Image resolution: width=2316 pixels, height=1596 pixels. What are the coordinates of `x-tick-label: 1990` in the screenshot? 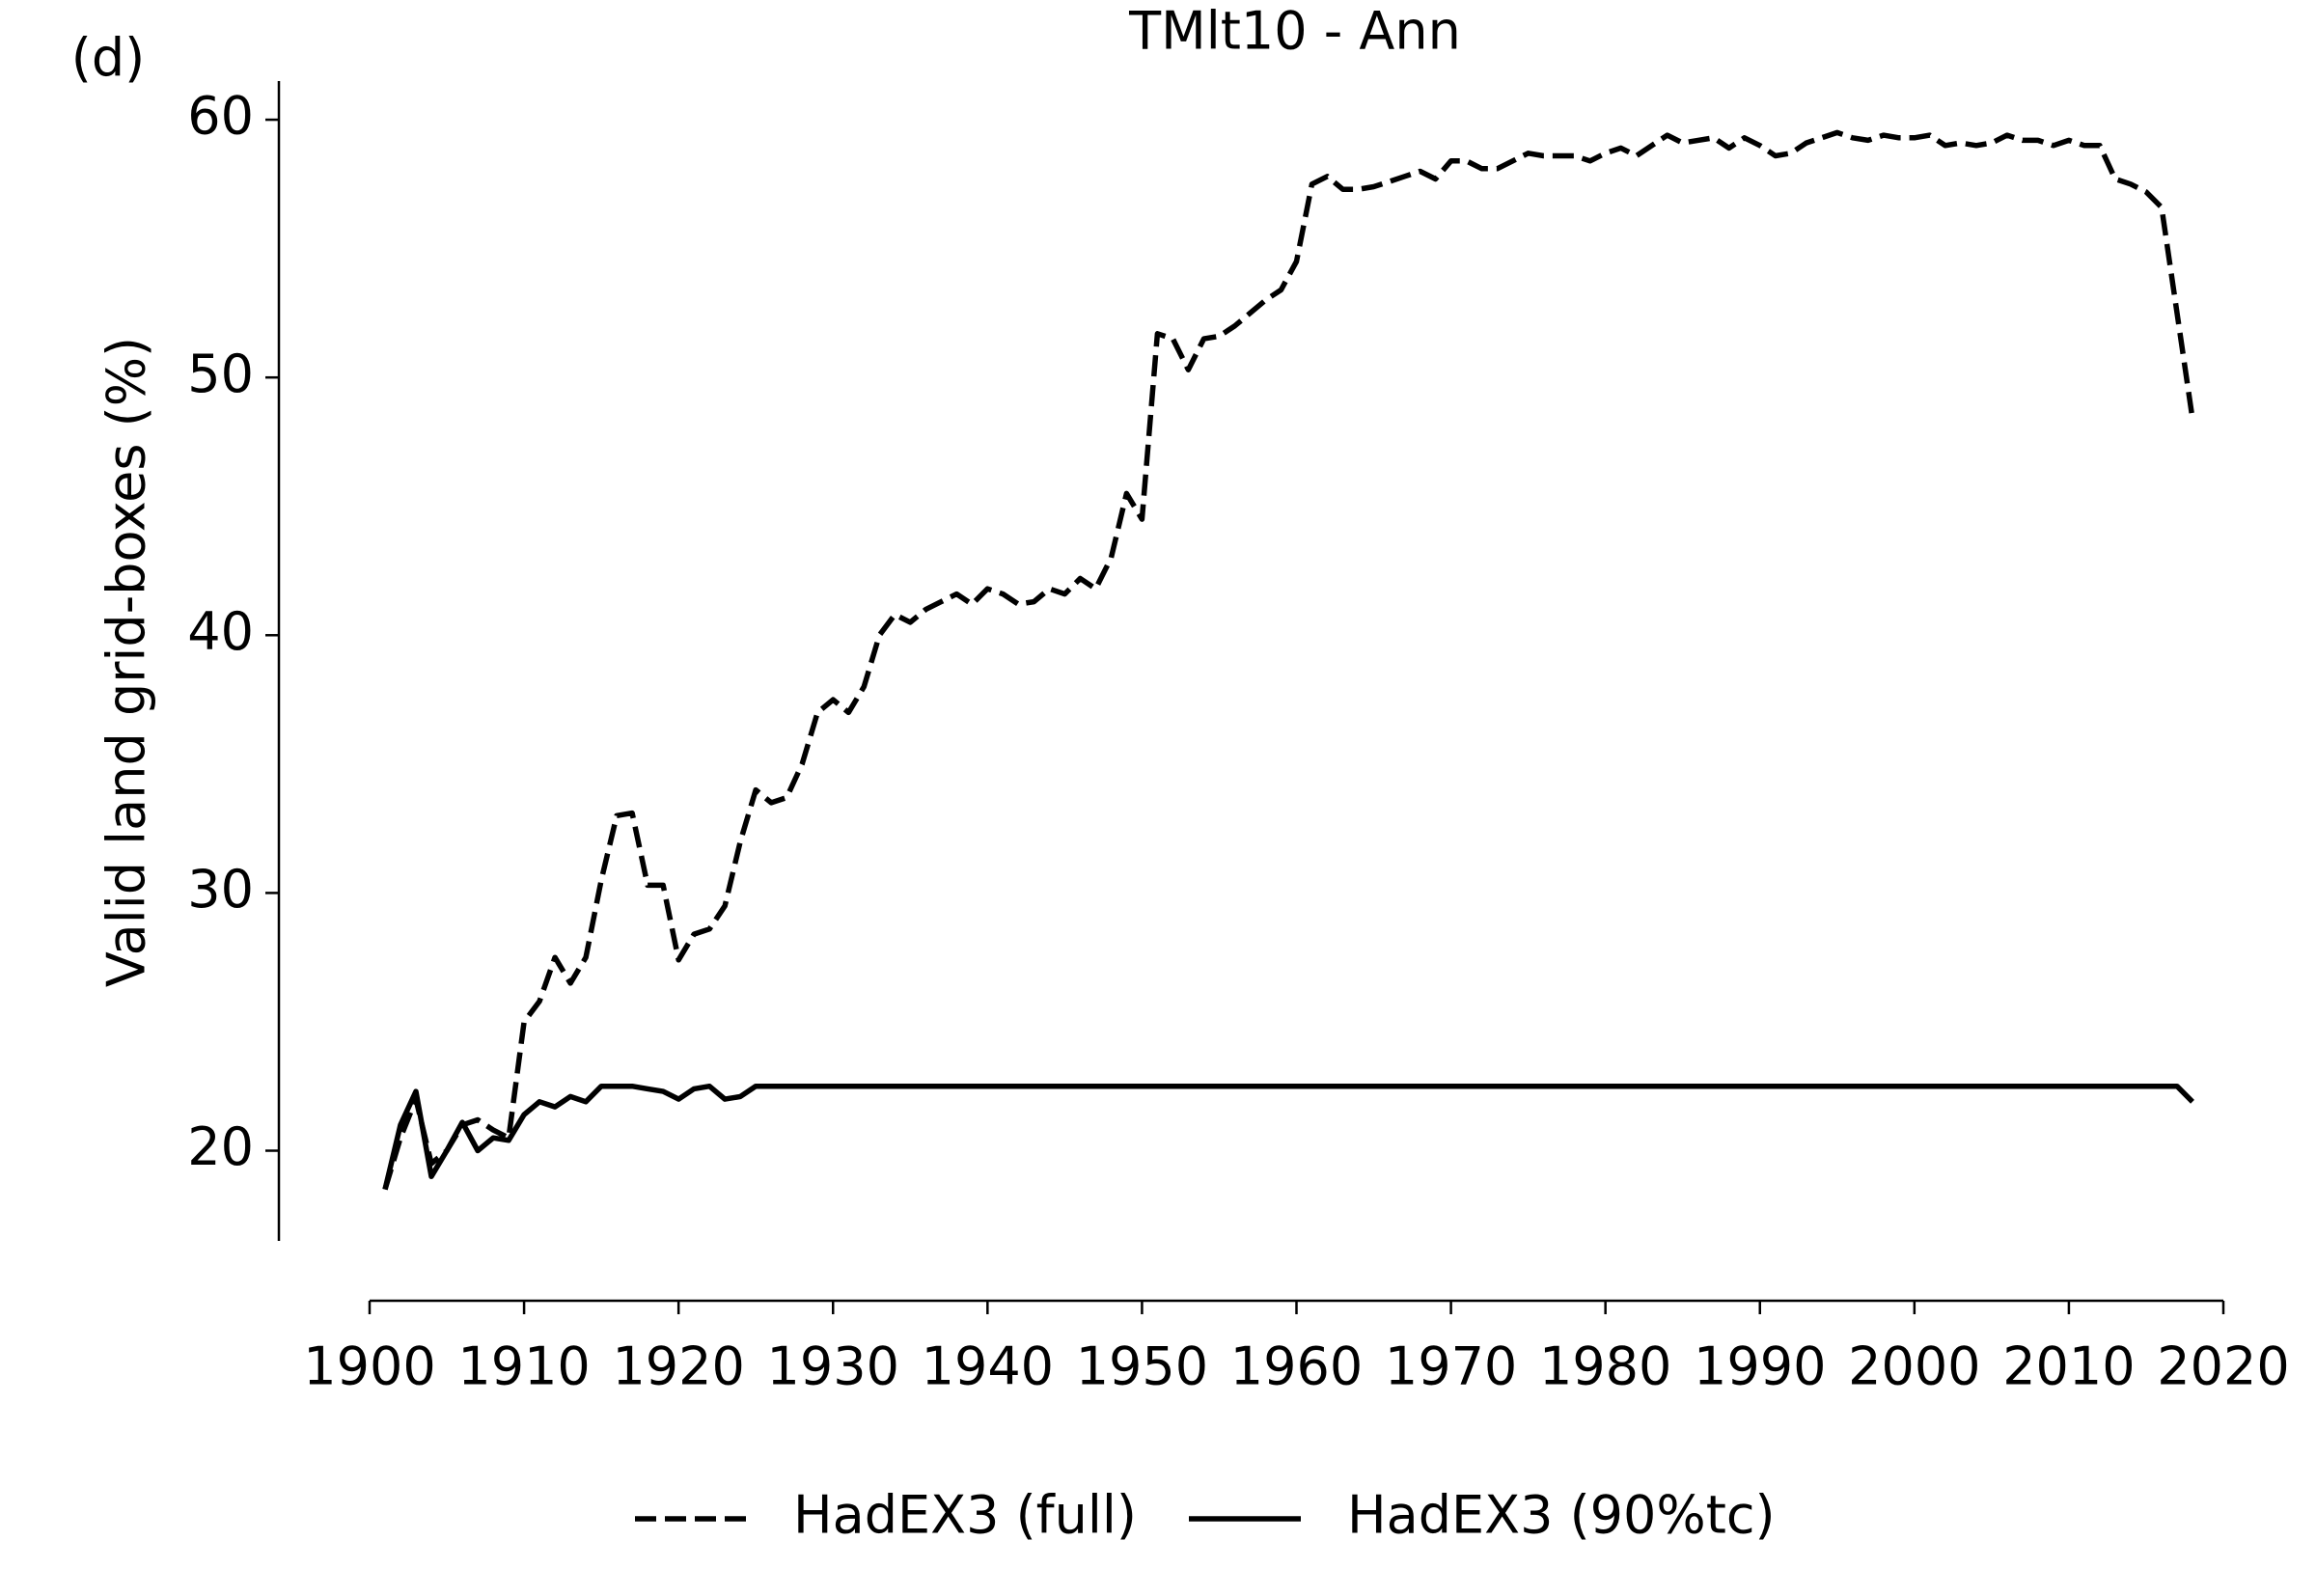 It's located at (1760, 1367).